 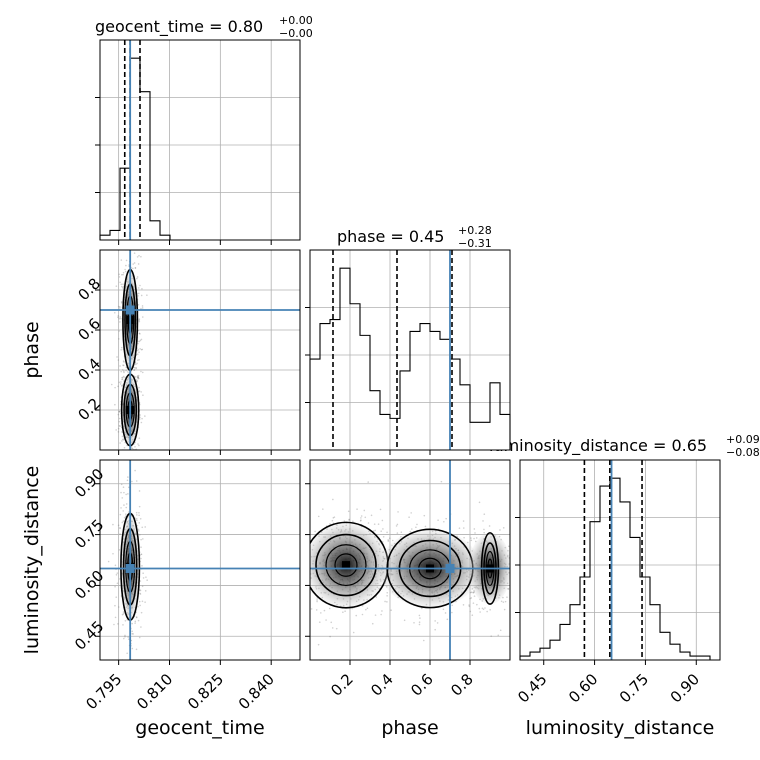 I want to click on density-21-xtick-label: 0.2, so click(x=342, y=685).